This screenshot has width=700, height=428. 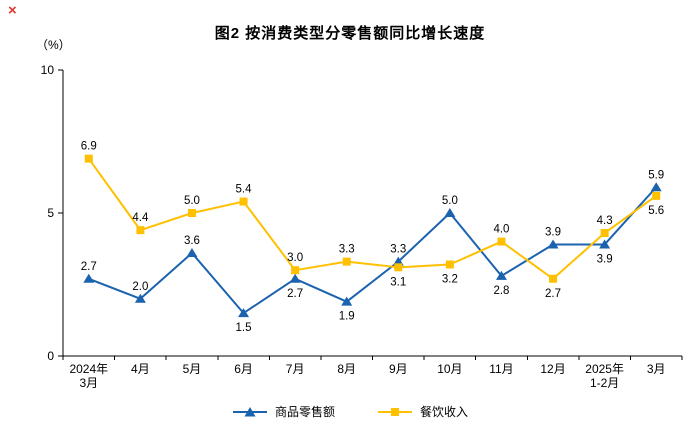 I want to click on data-label: 5.4, so click(x=244, y=190).